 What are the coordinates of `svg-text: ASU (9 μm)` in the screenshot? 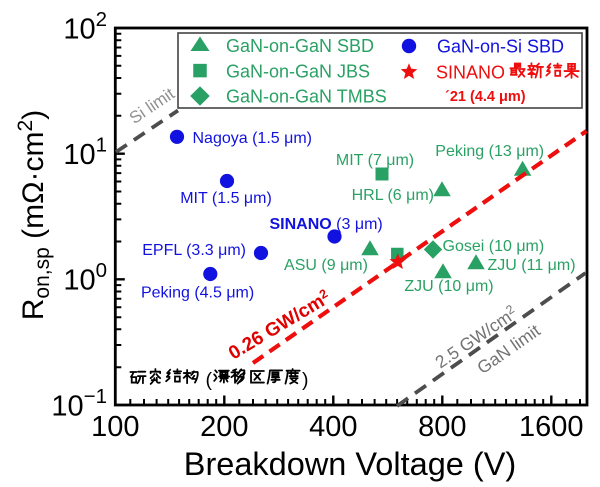 It's located at (326, 265).